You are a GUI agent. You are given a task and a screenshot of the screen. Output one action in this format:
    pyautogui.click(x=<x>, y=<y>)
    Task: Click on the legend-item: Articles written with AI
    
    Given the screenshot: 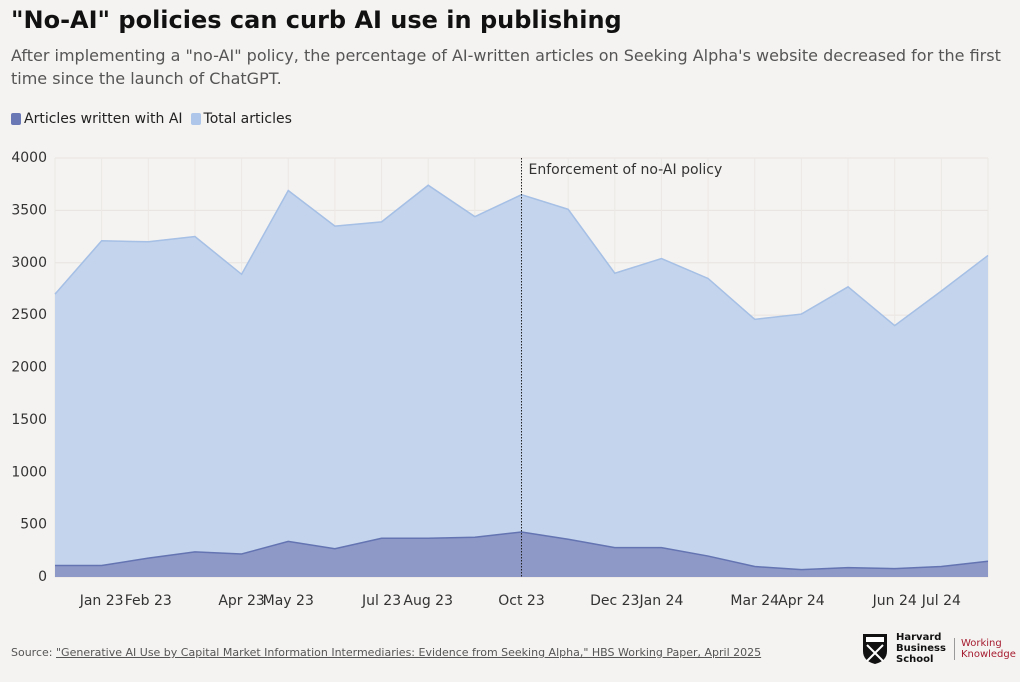 What is the action you would take?
    pyautogui.click(x=97, y=119)
    